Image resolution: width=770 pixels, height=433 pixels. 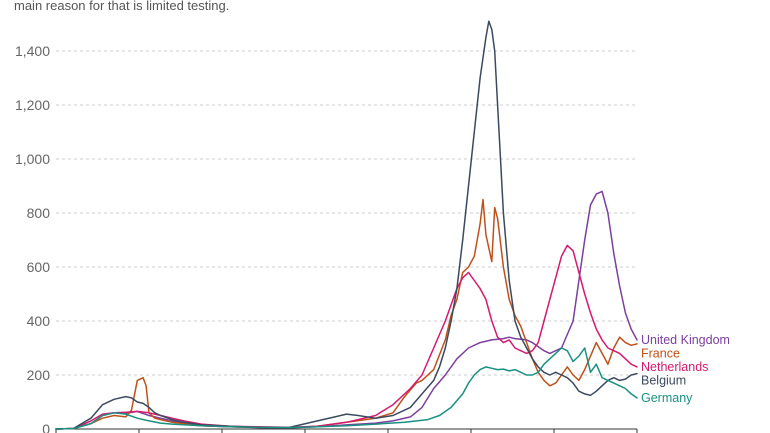 I want to click on y-tick-label: 1,400, so click(x=32, y=51).